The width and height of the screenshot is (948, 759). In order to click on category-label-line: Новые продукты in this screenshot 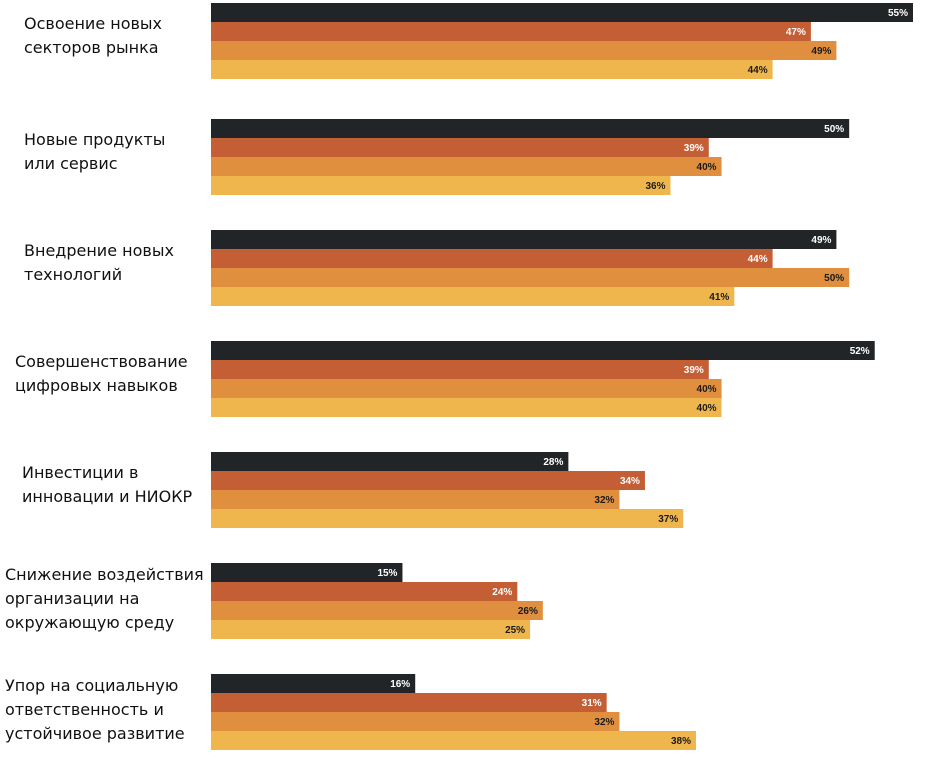, I will do `click(94, 139)`.